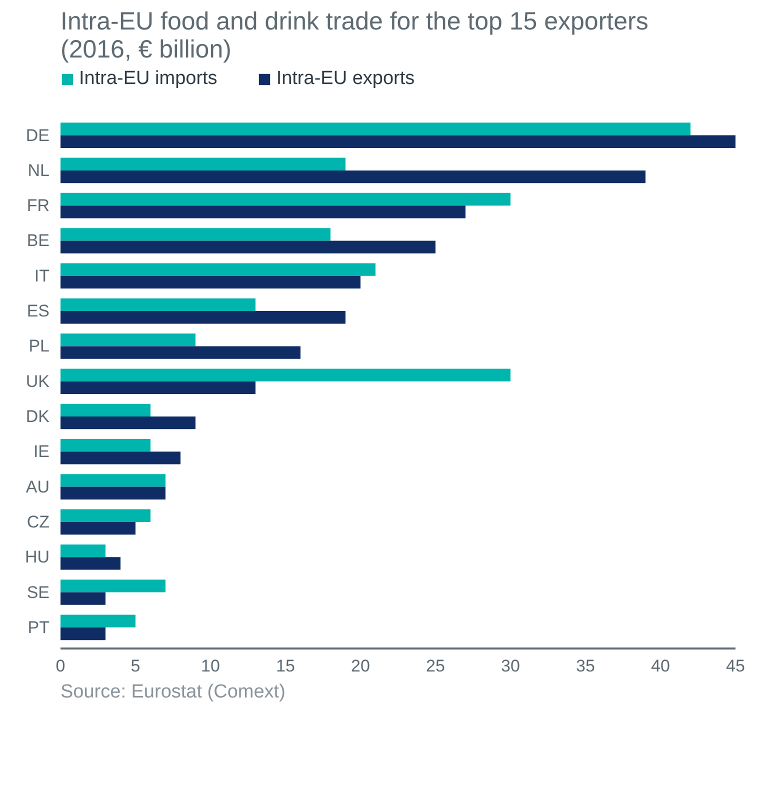 The image size is (769, 805). Describe the element at coordinates (38, 206) in the screenshot. I see `y-tick-label: FR` at that location.